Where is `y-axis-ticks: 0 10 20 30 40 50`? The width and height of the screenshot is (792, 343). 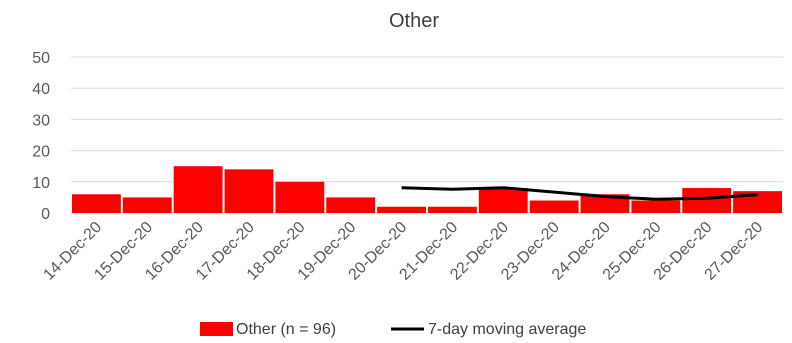 y-axis-ticks: 0 10 20 30 40 50 is located at coordinates (41, 136).